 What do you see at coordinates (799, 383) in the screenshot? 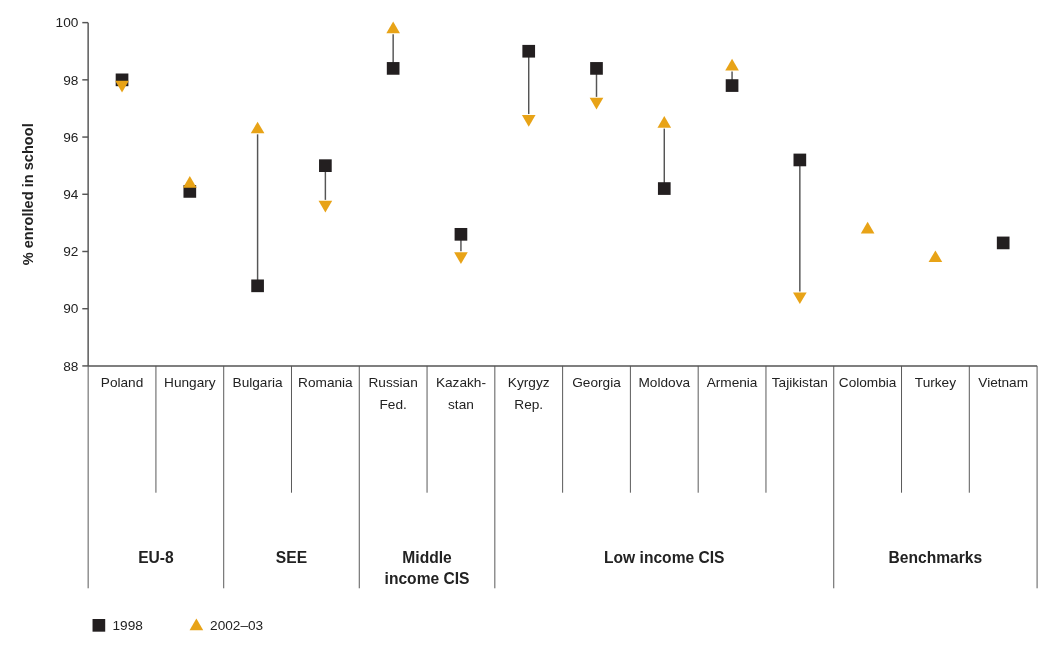
I see `x-tick-label: Tajikistan` at bounding box center [799, 383].